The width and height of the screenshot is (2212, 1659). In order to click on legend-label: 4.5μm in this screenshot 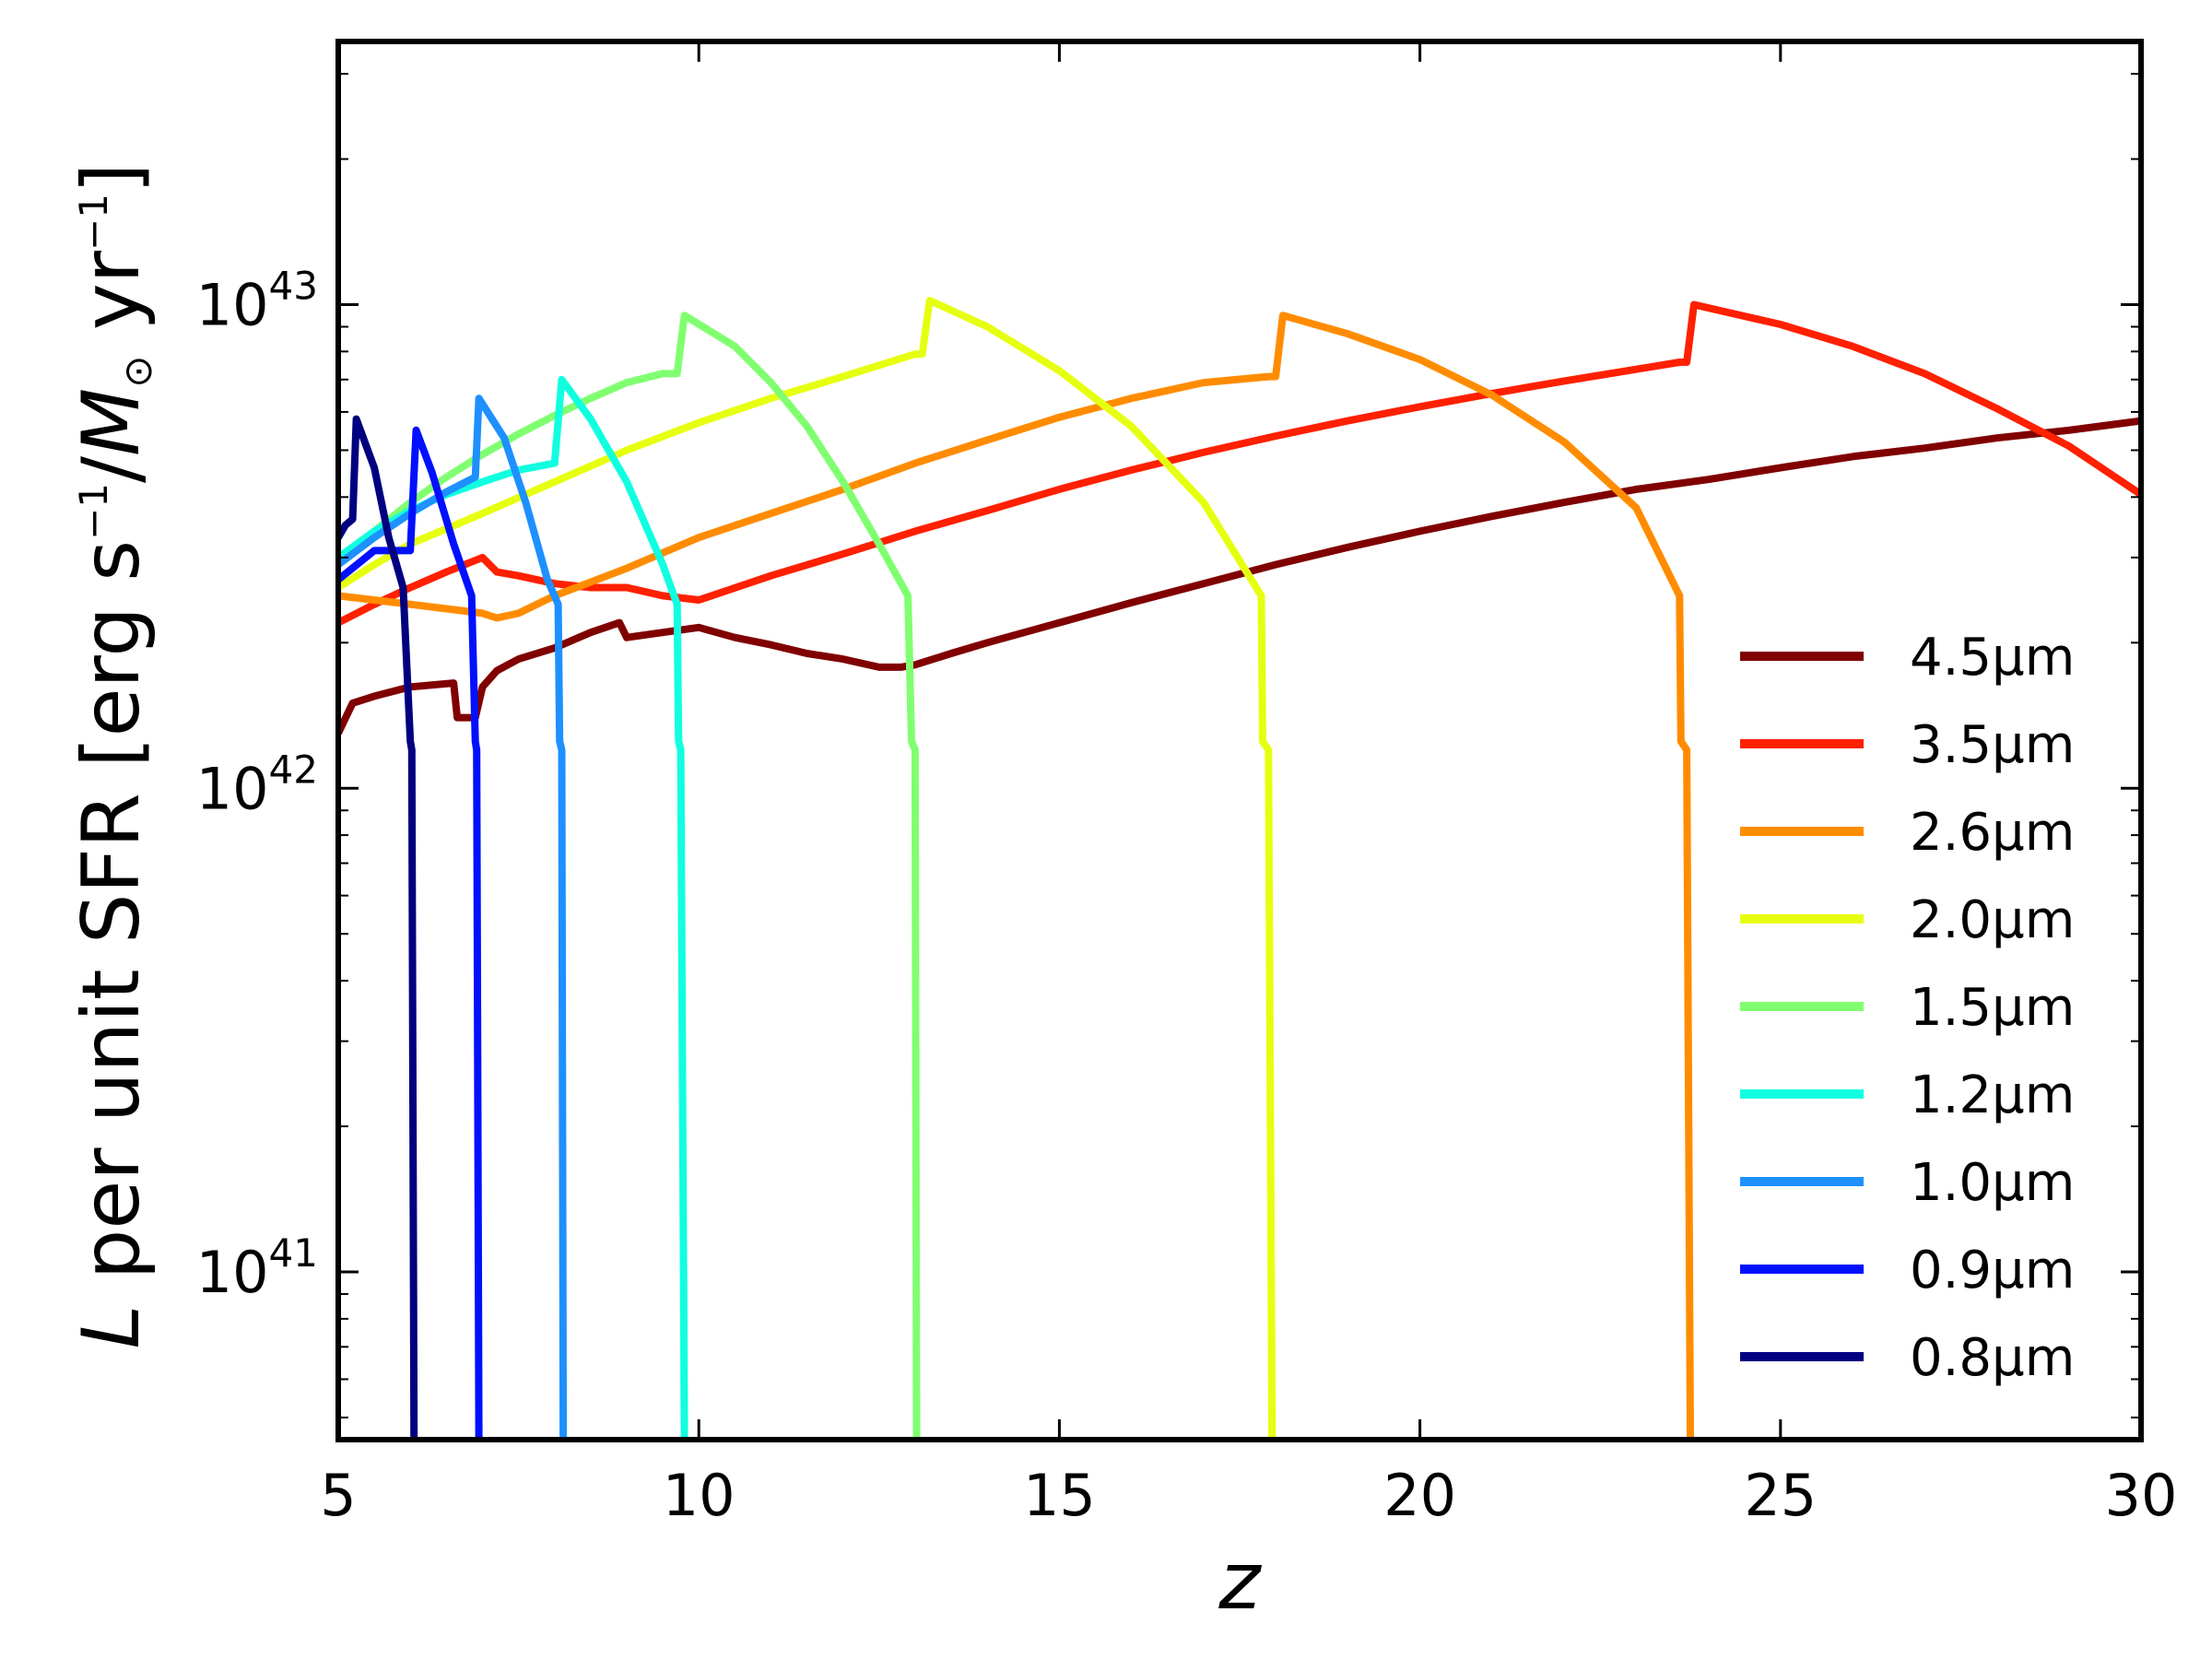, I will do `click(1992, 658)`.